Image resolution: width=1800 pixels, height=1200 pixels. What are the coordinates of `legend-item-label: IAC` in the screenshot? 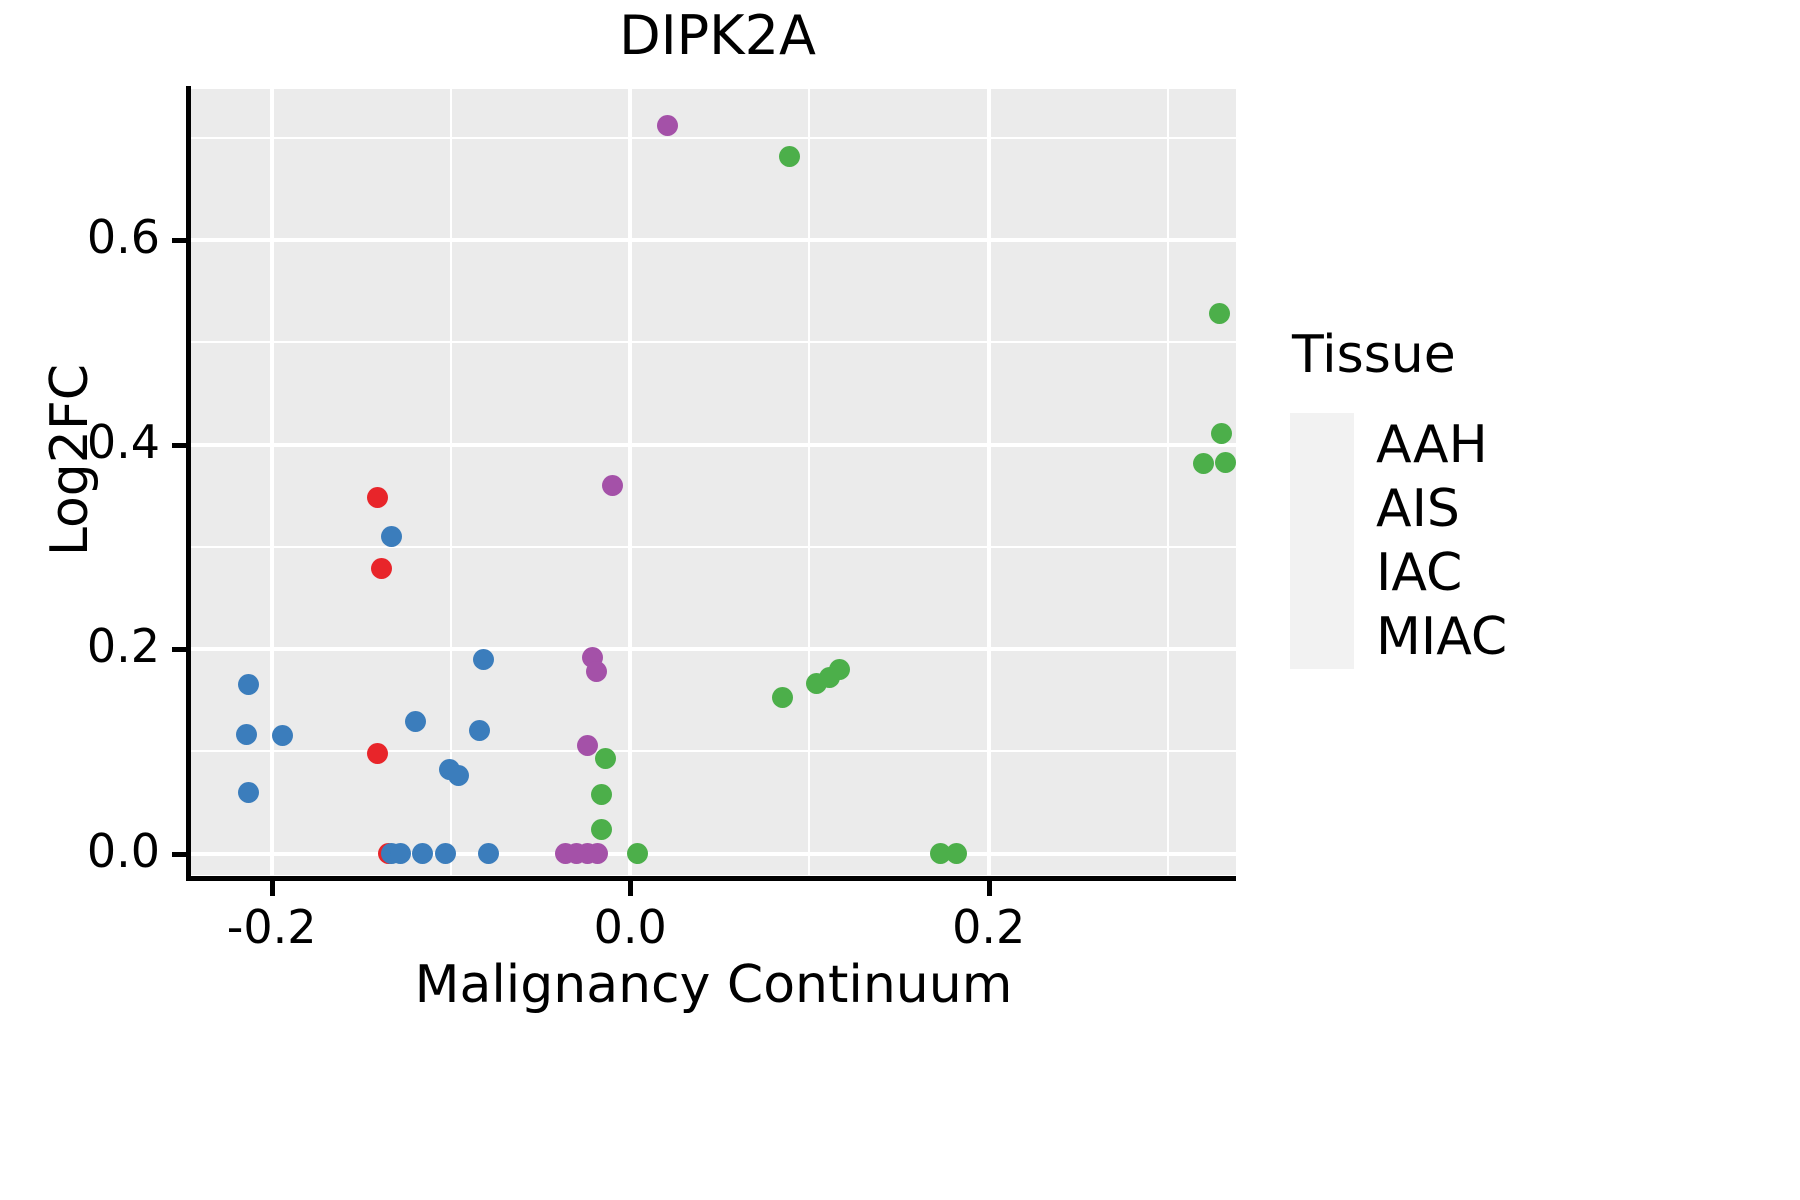 It's located at (1419, 573).